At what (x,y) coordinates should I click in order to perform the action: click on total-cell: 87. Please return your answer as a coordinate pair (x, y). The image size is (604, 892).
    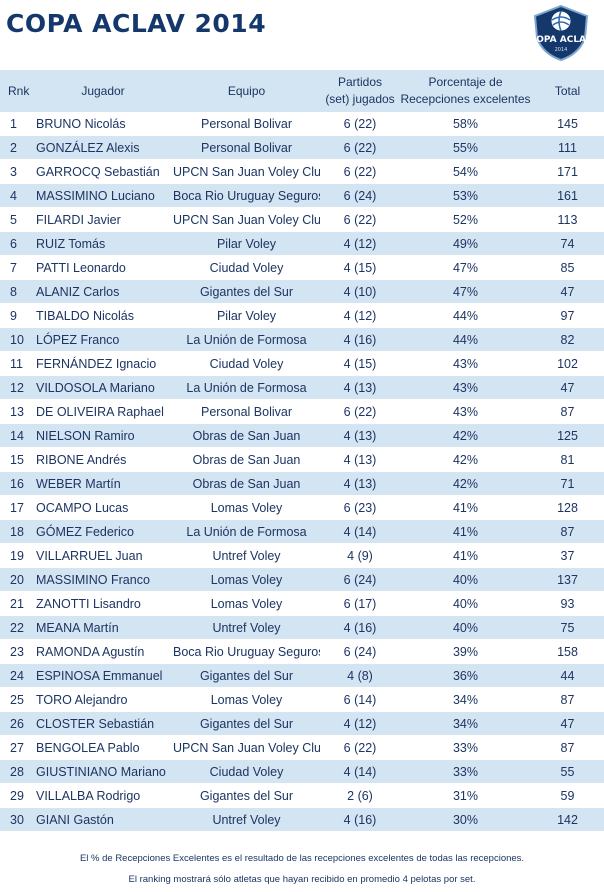
    Looking at the image, I should click on (567, 531).